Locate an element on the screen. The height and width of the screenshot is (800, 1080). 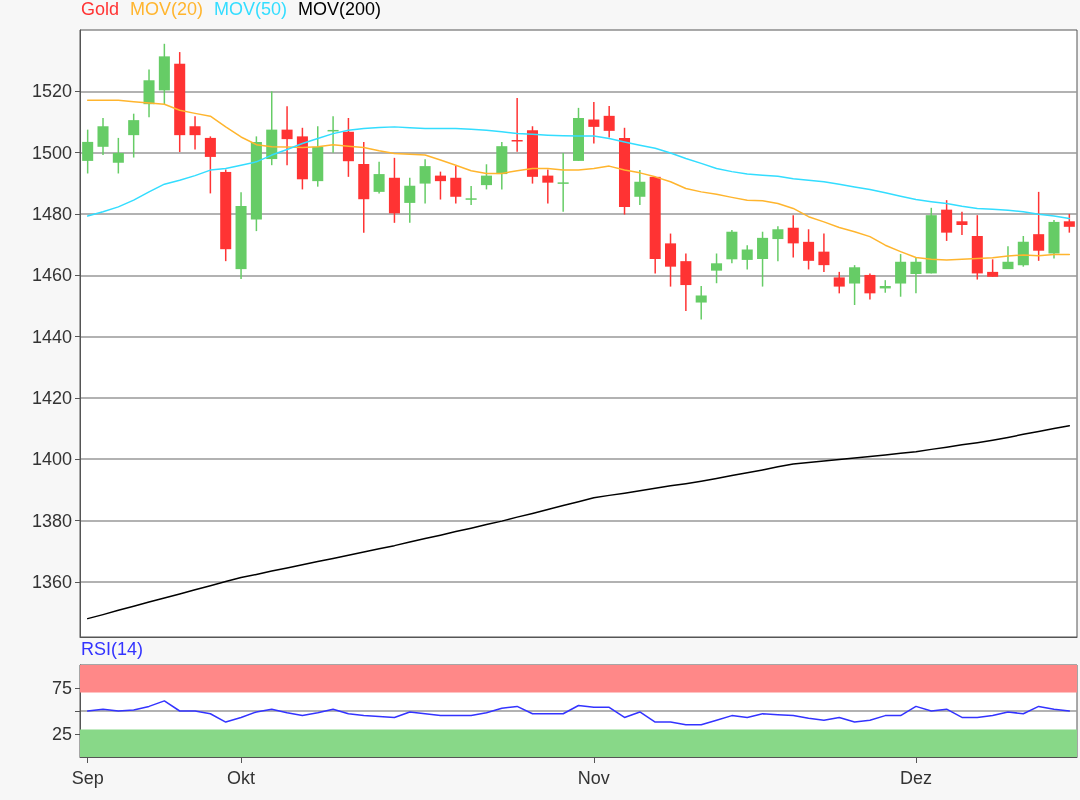
x-tick-label: Dez is located at coordinates (915, 778).